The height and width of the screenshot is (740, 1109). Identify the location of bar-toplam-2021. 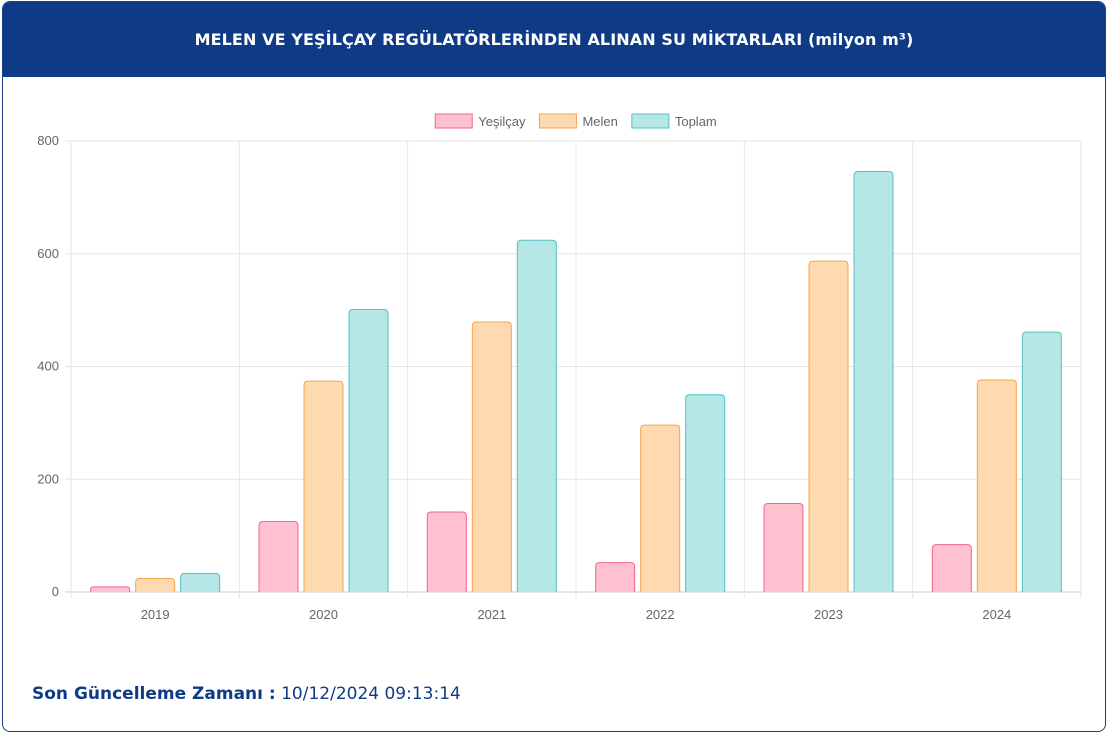
(536, 415).